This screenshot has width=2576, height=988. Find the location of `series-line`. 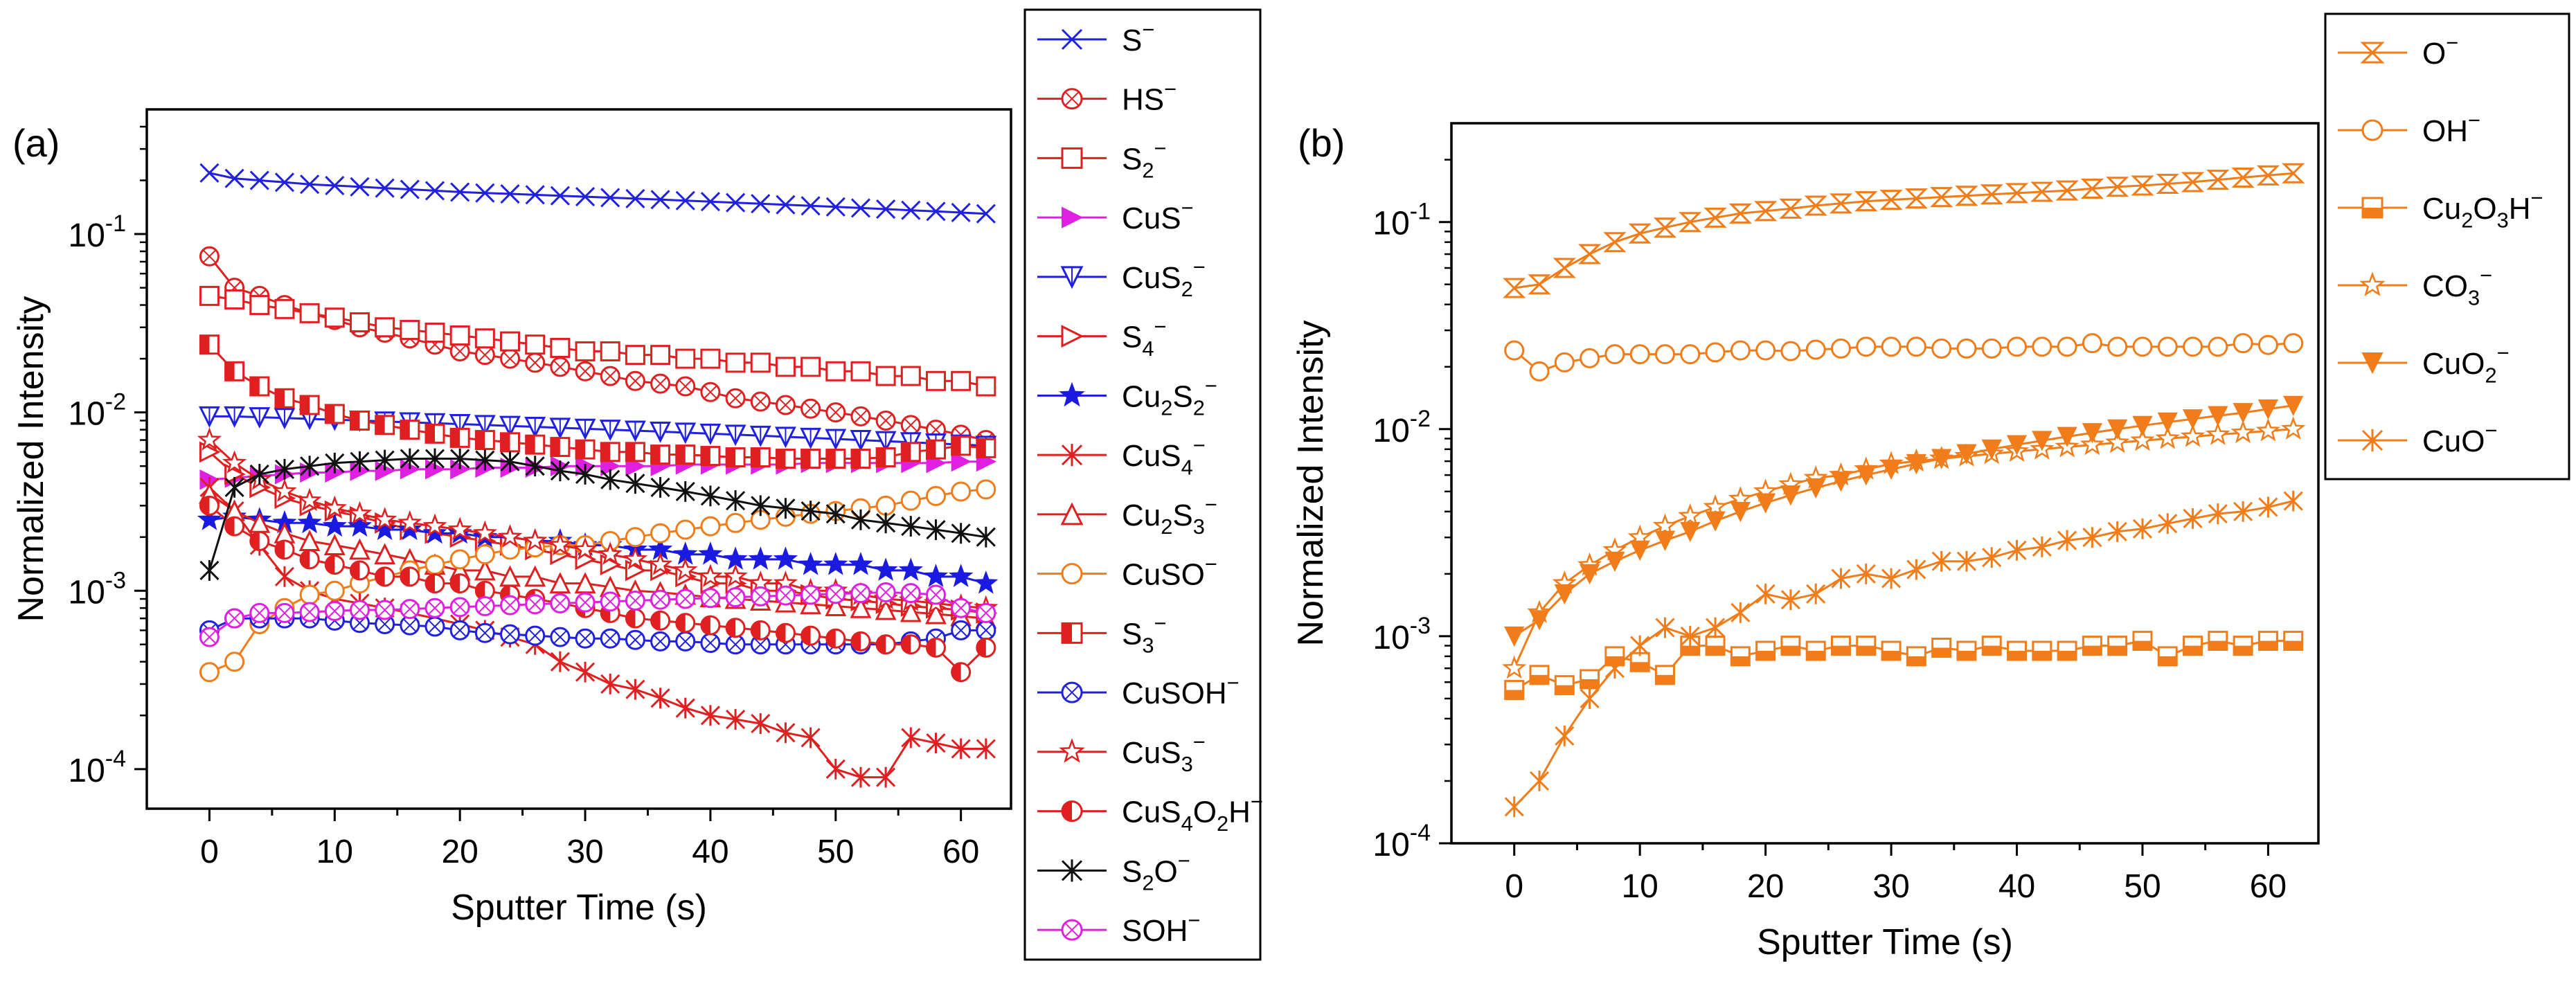

series-line is located at coordinates (597, 514).